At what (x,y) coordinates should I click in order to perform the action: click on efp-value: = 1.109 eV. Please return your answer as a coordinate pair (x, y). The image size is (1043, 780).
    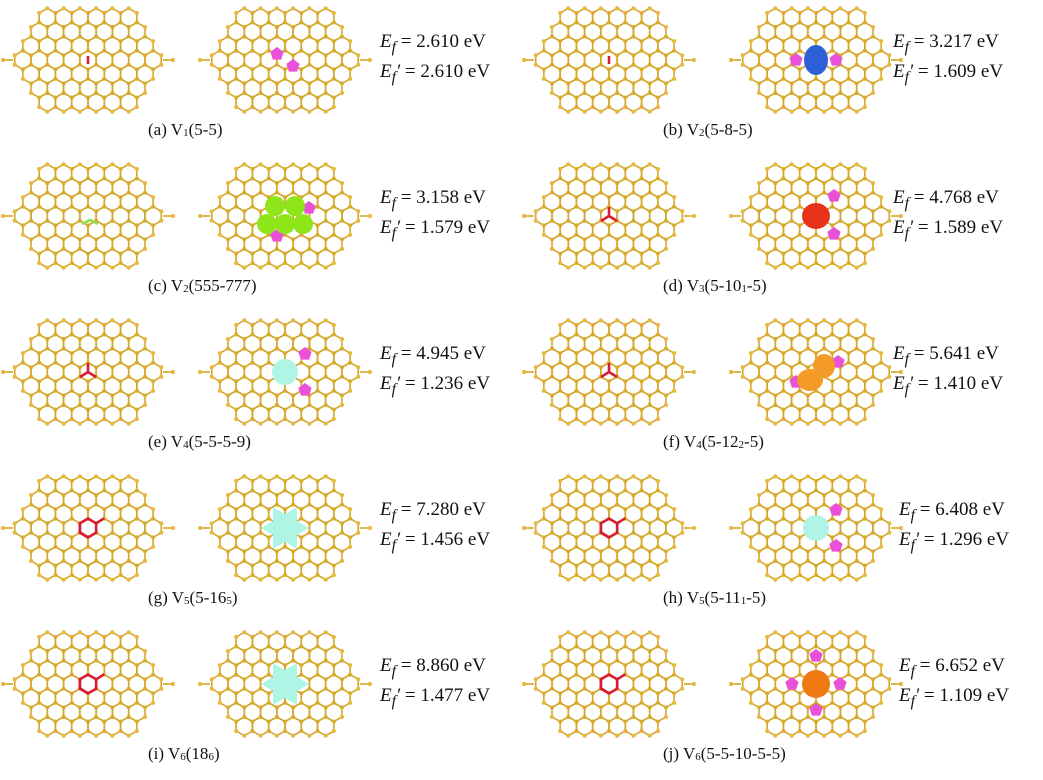
    Looking at the image, I should click on (966, 695).